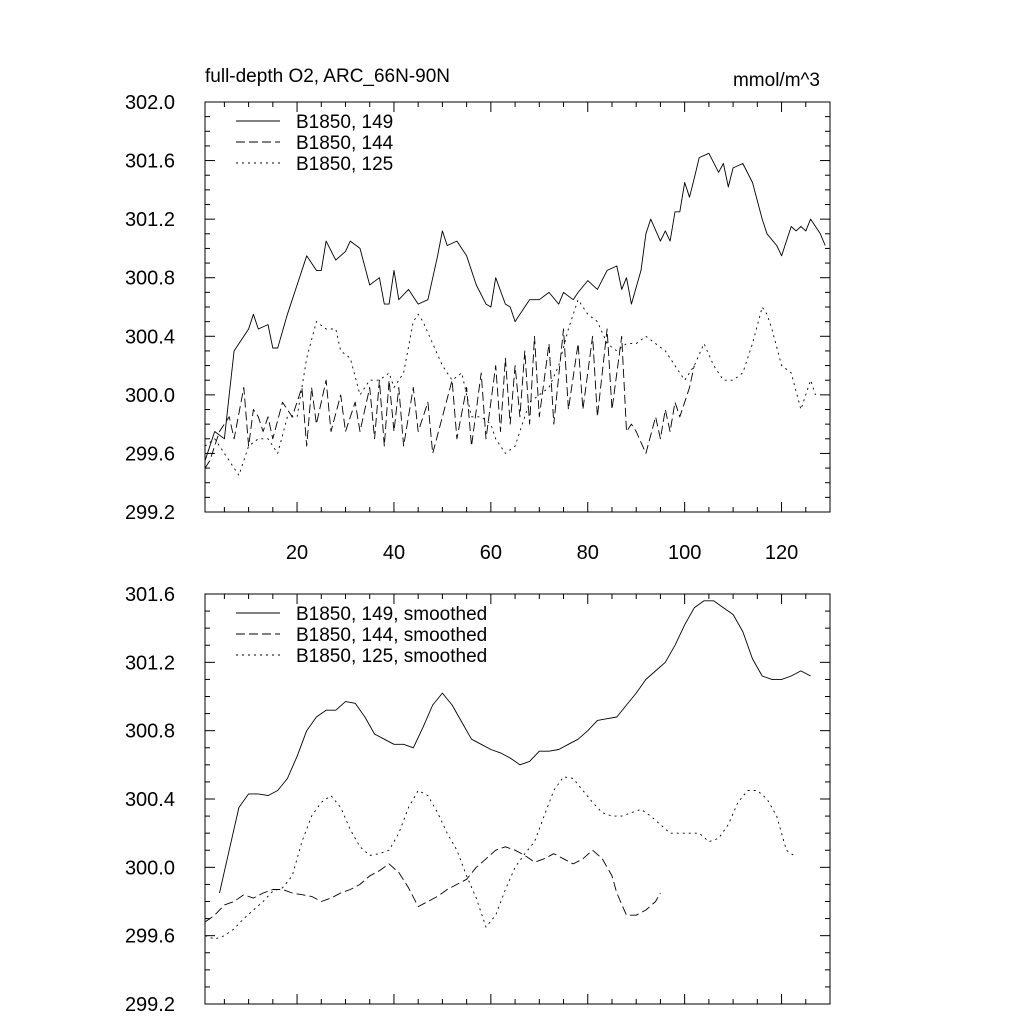  I want to click on legend-label-125-smoothed: B1850, 125, smoothed, so click(391, 656).